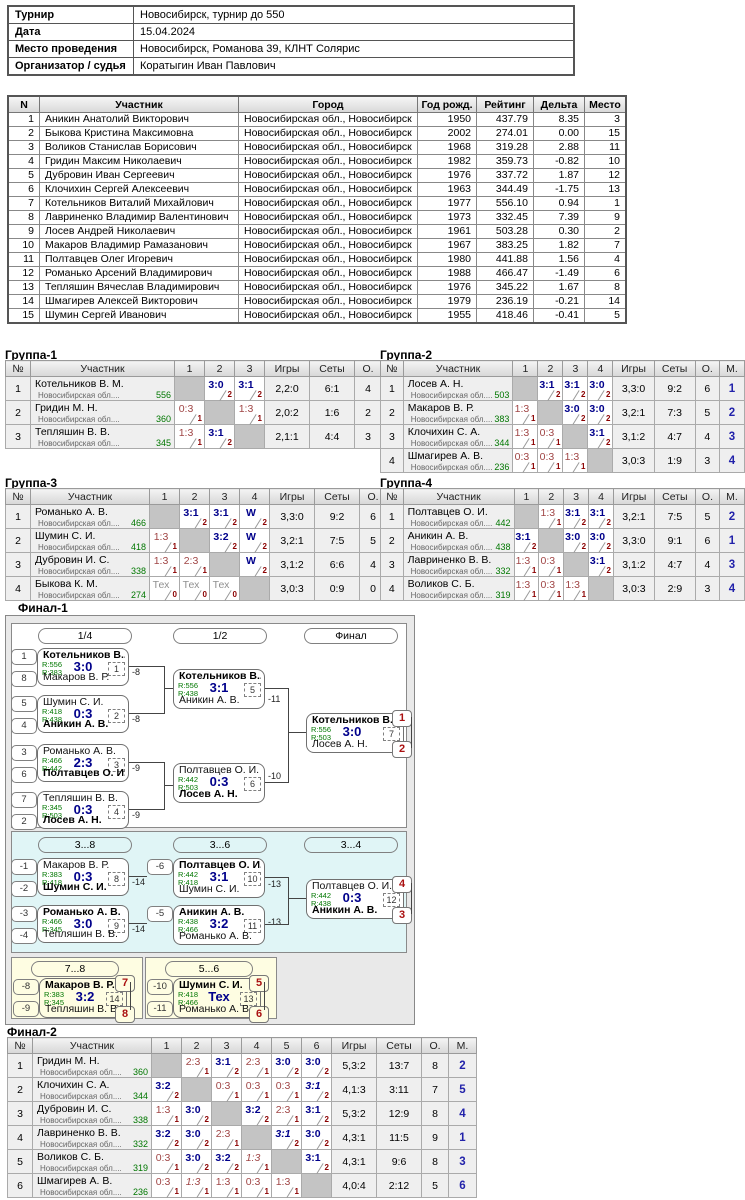 The image size is (745, 1200). I want to click on games-cell: 2,2:0, so click(287, 388).